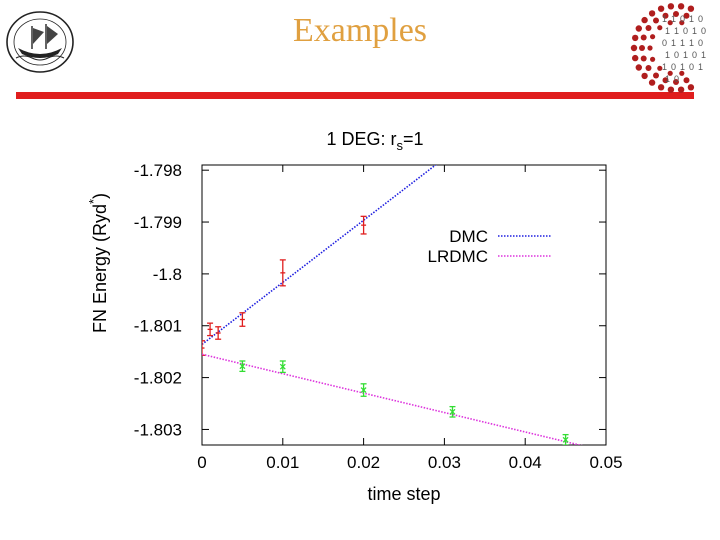  What do you see at coordinates (158, 170) in the screenshot?
I see `y-tick-label: -1.798` at bounding box center [158, 170].